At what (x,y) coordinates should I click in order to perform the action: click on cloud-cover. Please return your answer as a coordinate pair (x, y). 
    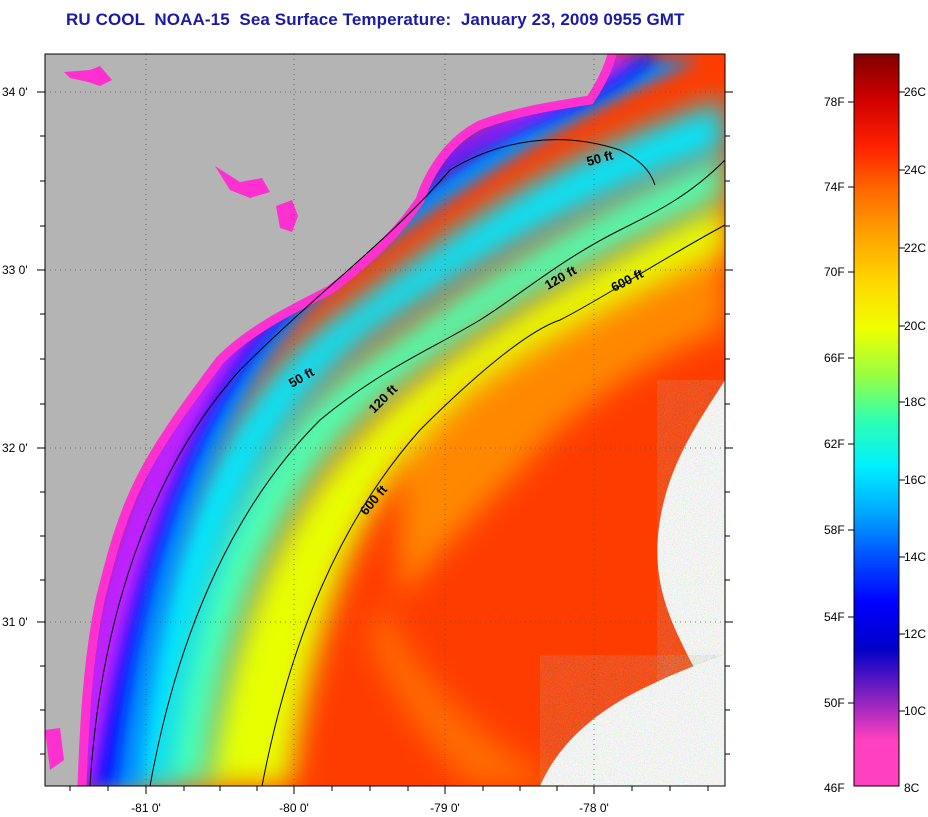
    Looking at the image, I should click on (632, 583).